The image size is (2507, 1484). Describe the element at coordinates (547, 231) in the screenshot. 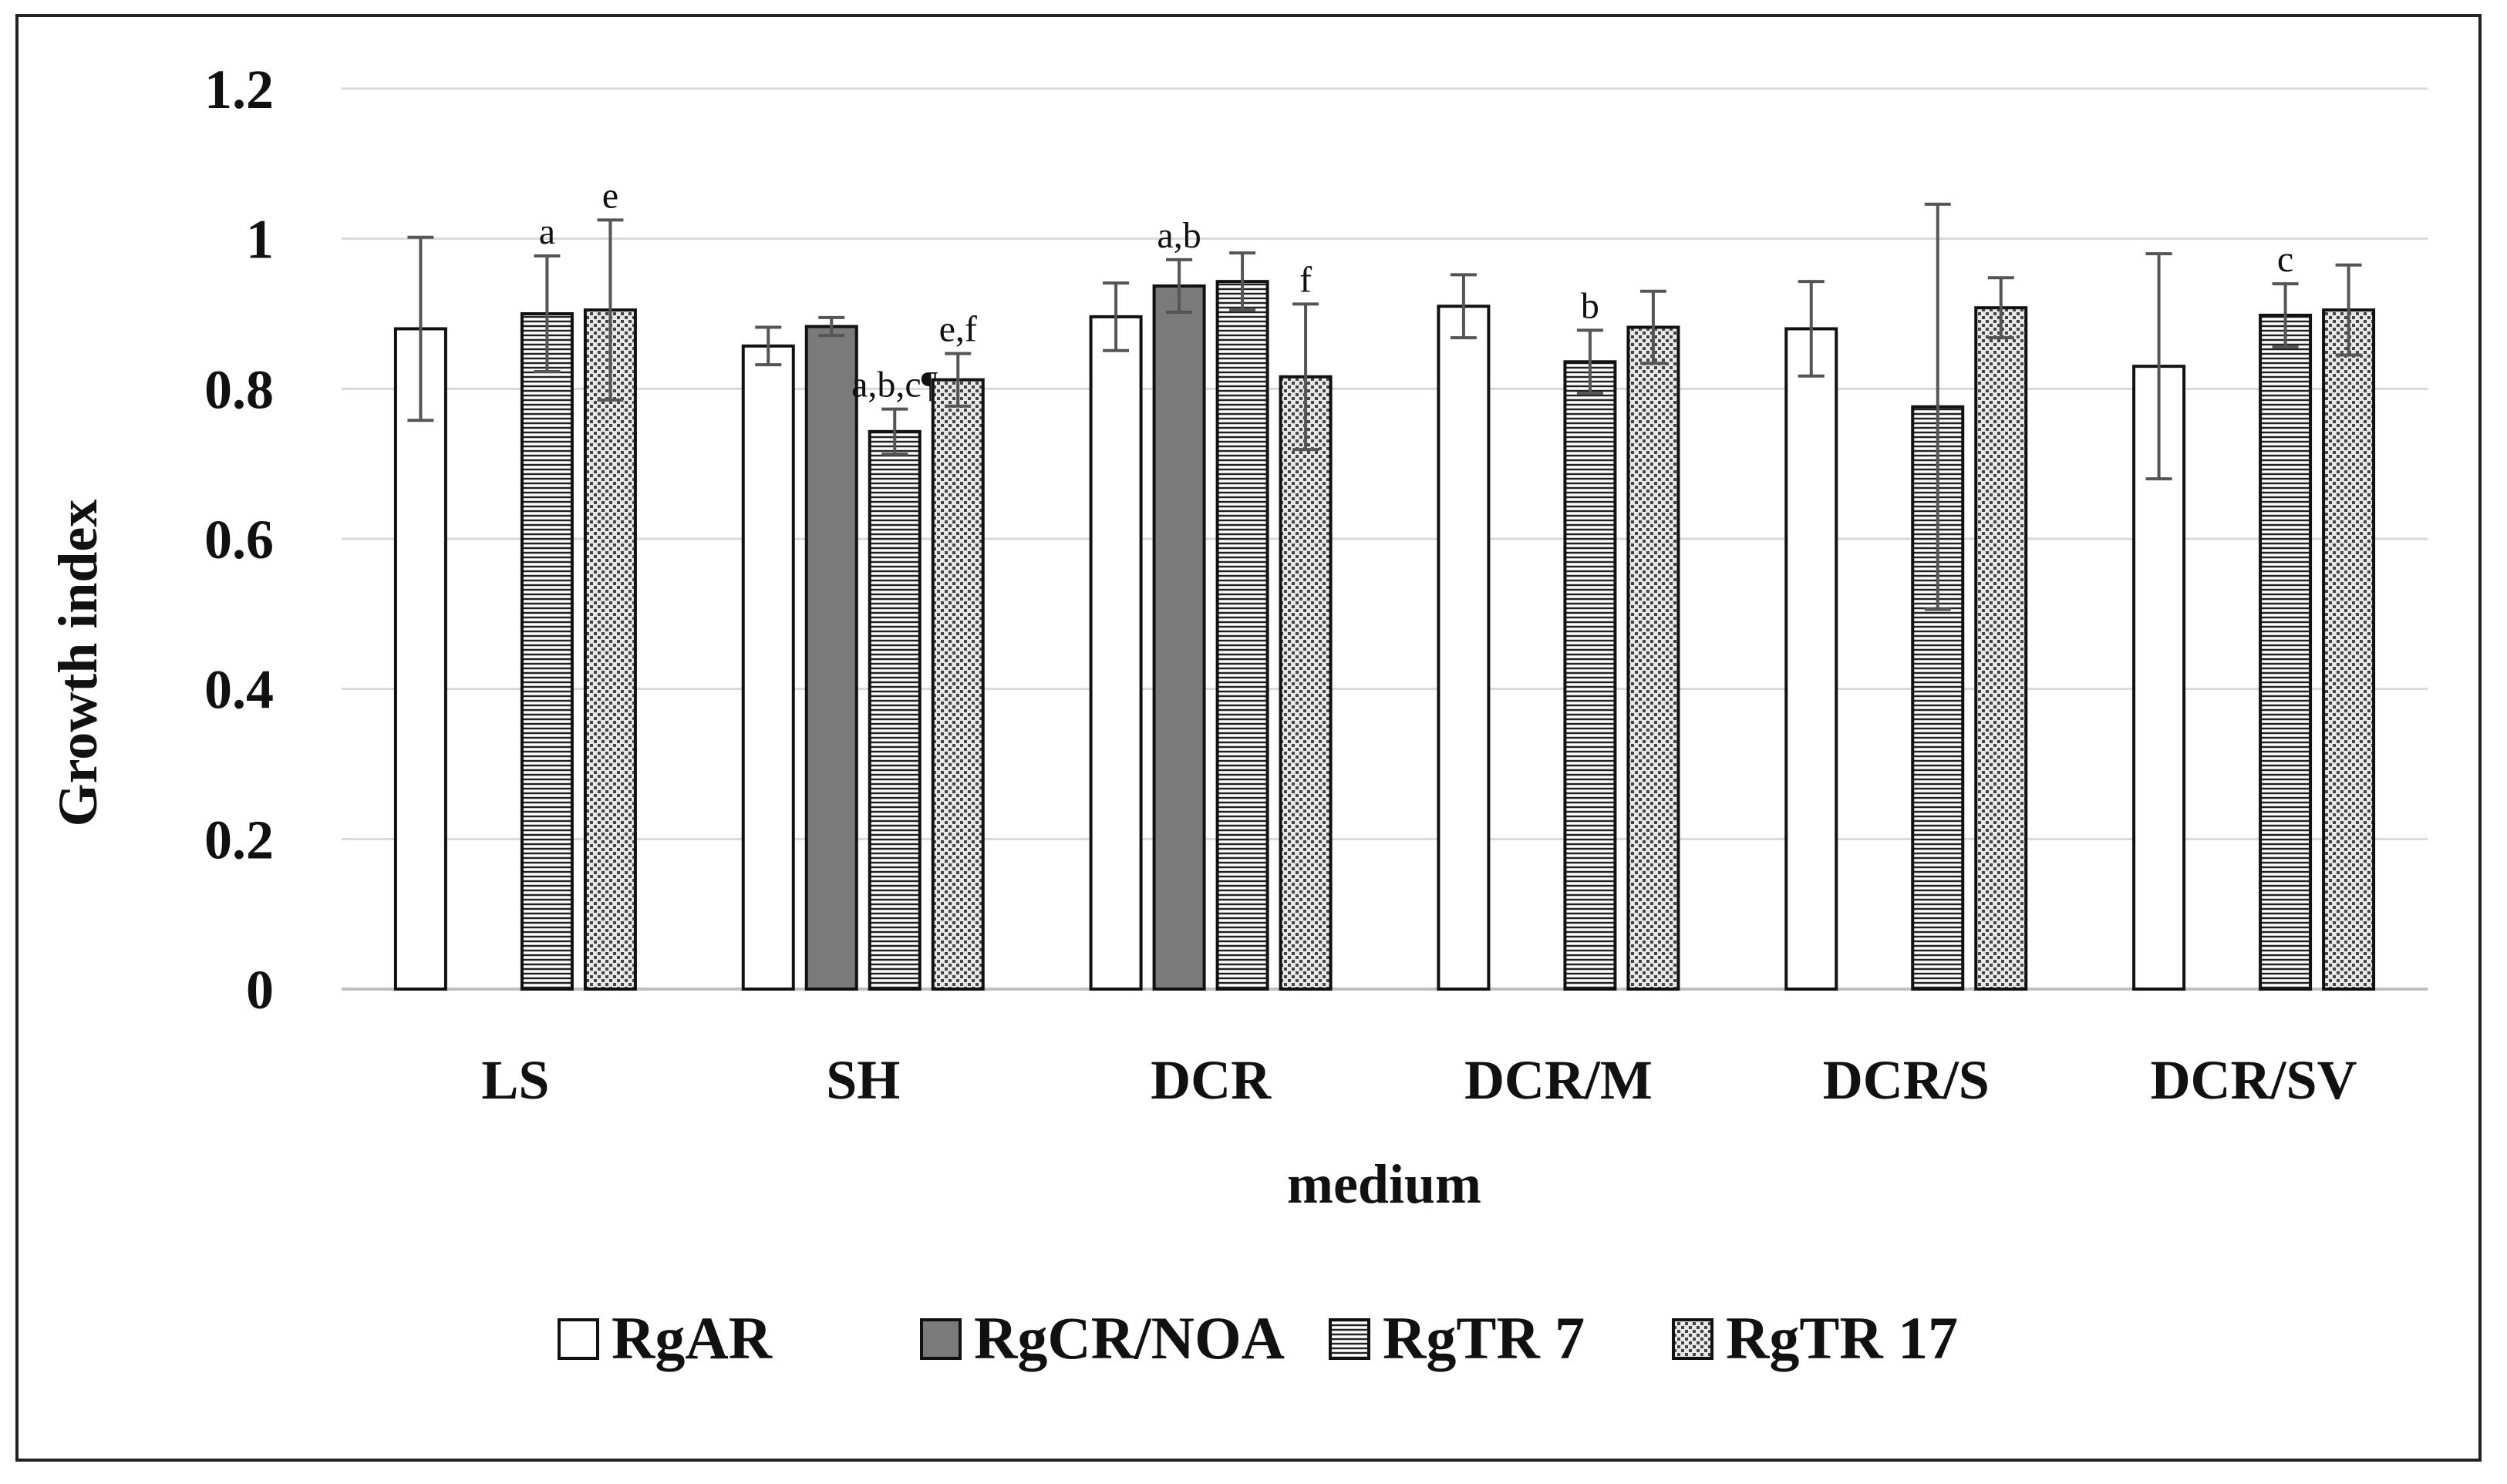

I see `significance-label: a` at that location.